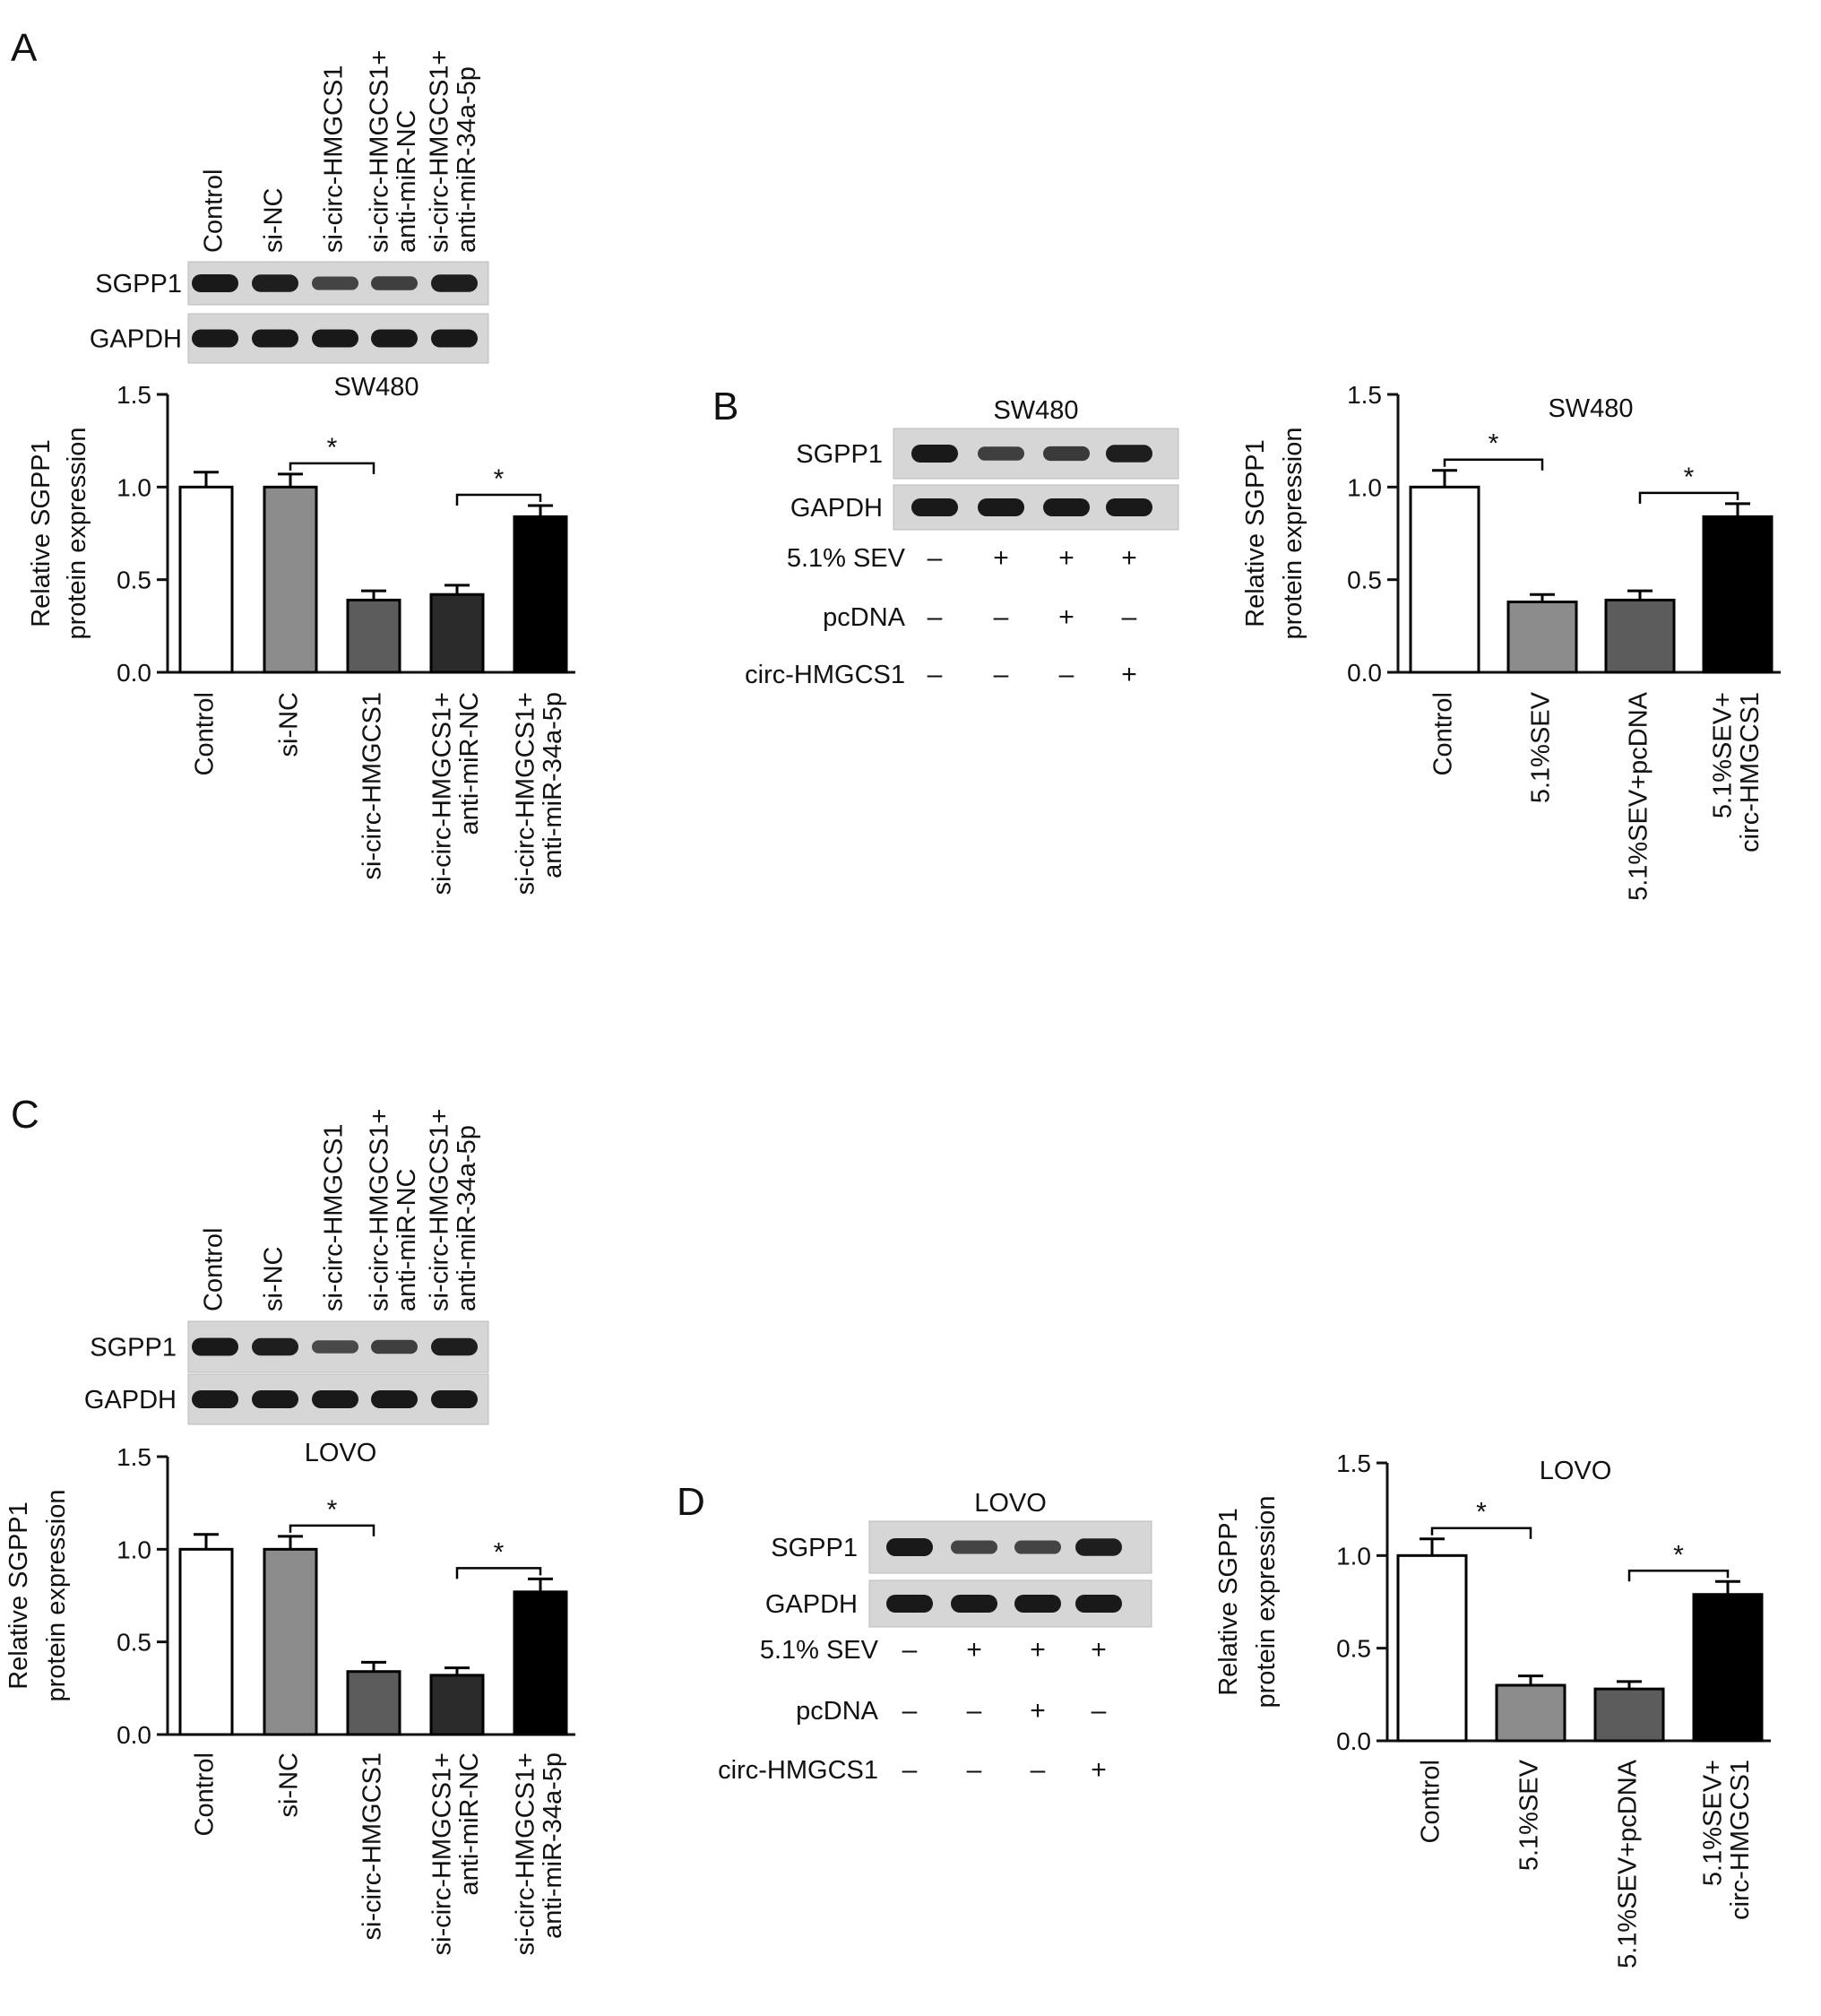 This screenshot has height=2016, width=1821. What do you see at coordinates (372, 1846) in the screenshot?
I see `category-label-line: si-circ-HMGCS1` at bounding box center [372, 1846].